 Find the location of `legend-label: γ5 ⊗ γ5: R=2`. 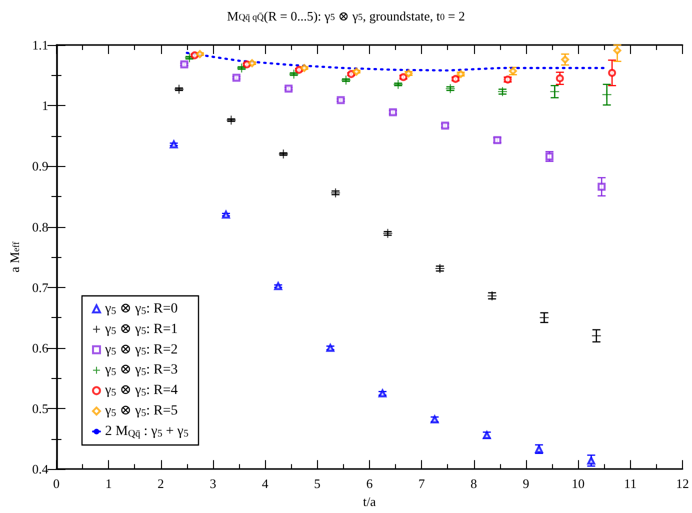

legend-label: γ5 ⊗ γ5: R=2 is located at coordinates (141, 350).